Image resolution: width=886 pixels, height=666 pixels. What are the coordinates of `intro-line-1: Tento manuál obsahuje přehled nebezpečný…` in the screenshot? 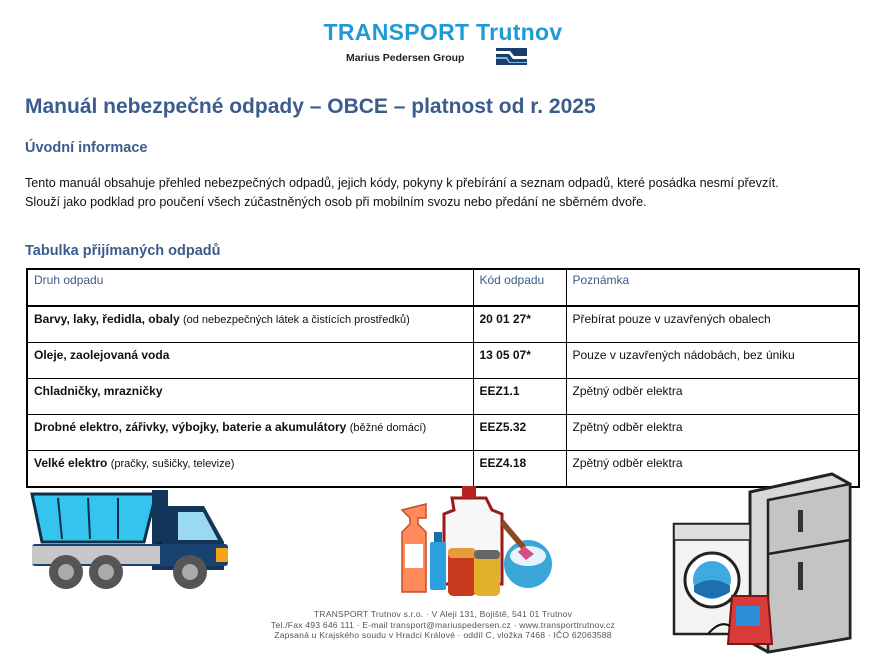 It's located at (402, 183).